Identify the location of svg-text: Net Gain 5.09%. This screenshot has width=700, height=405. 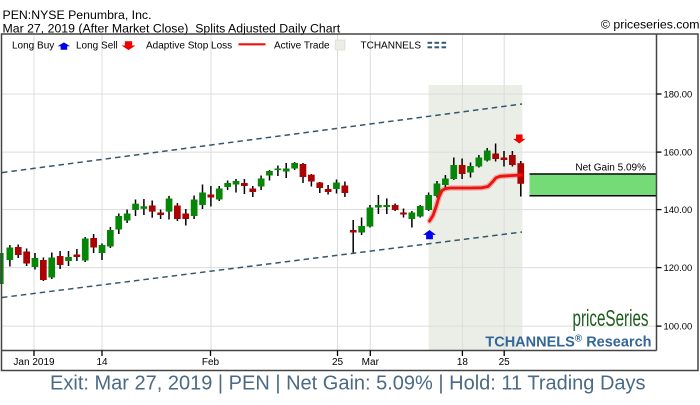
(610, 168).